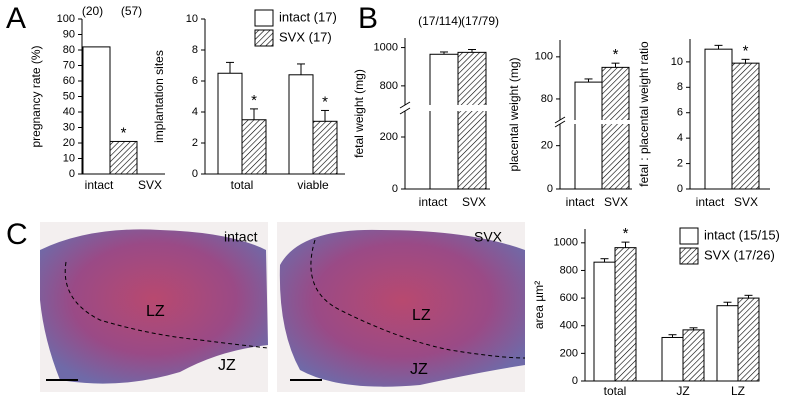 The image size is (796, 400). I want to click on y-tick-label: 60, so click(69, 81).